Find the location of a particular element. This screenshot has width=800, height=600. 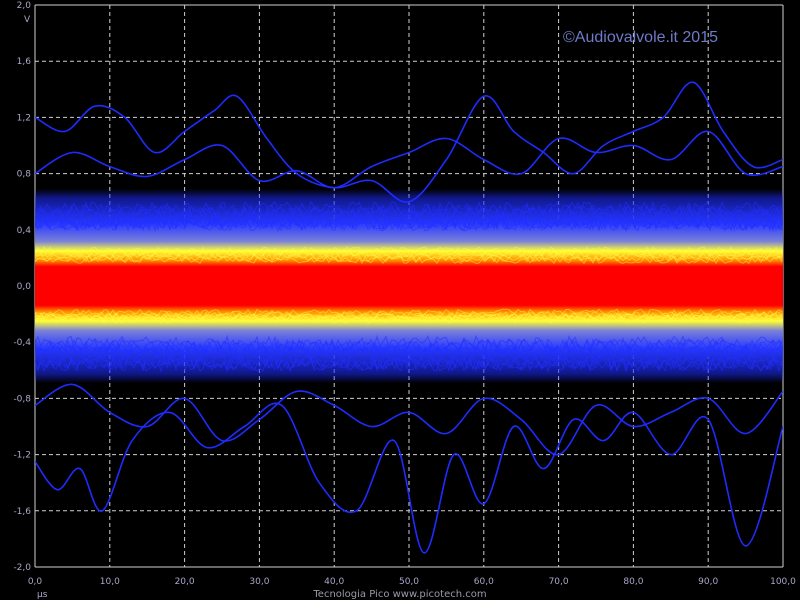

y-axis-tick-labels: 2,0 1,6 1,2 0,8 0,4 0,0 -0,4 -0,8 -1,2 -1,6 -2,0 is located at coordinates (22, 287).